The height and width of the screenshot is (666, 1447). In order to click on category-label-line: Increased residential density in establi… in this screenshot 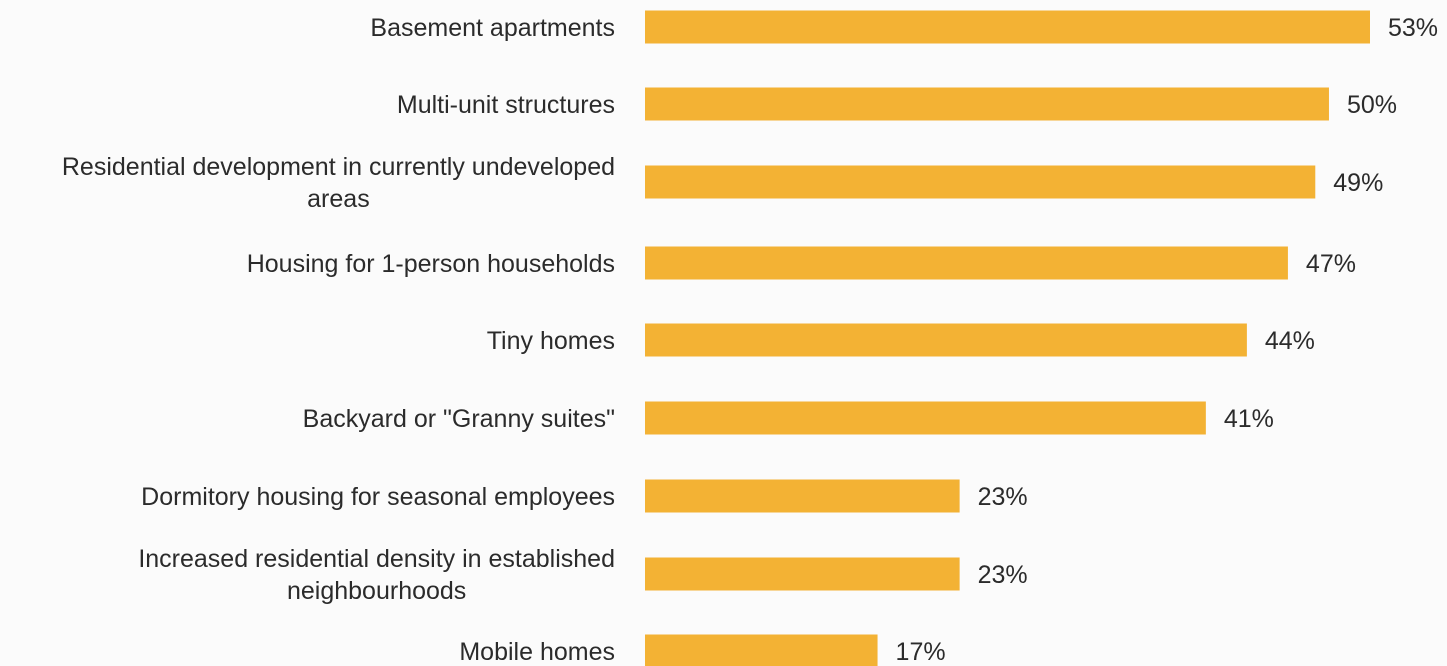, I will do `click(376, 559)`.